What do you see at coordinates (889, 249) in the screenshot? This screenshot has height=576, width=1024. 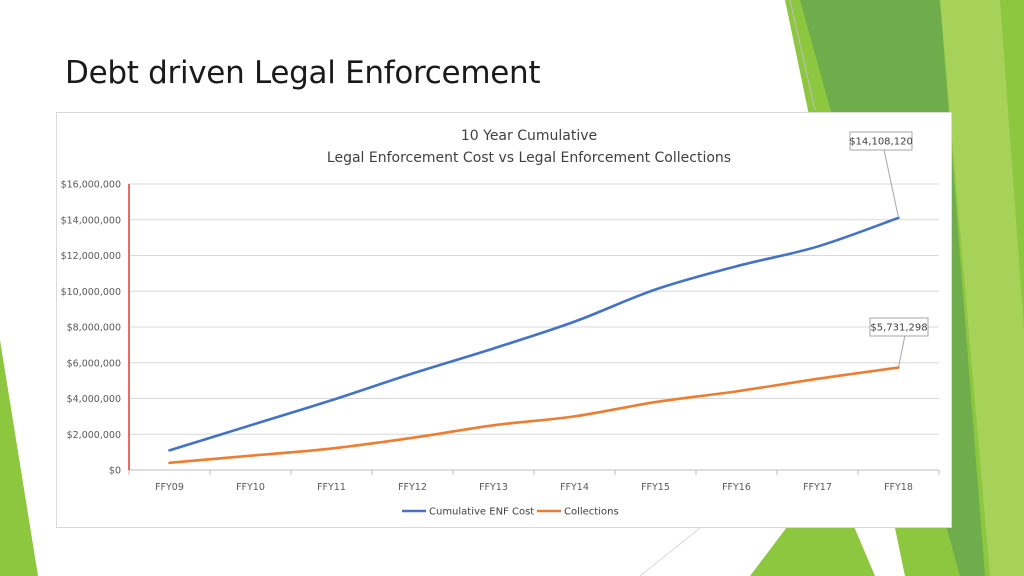 I see `end-callouts: $14,108,120 $5,731,298` at bounding box center [889, 249].